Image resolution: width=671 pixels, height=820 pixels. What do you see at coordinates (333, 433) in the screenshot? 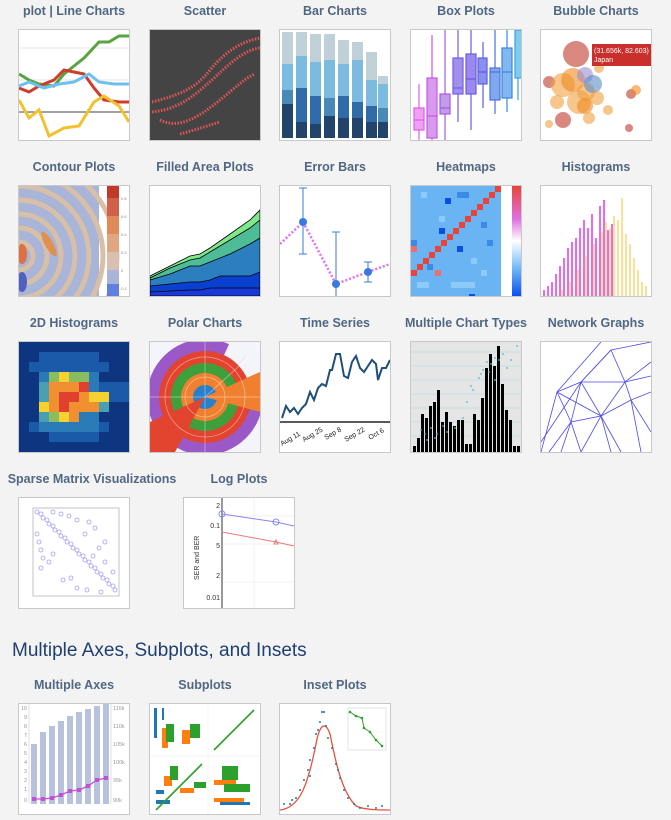
I see `svg-text: Sep 8` at bounding box center [333, 433].